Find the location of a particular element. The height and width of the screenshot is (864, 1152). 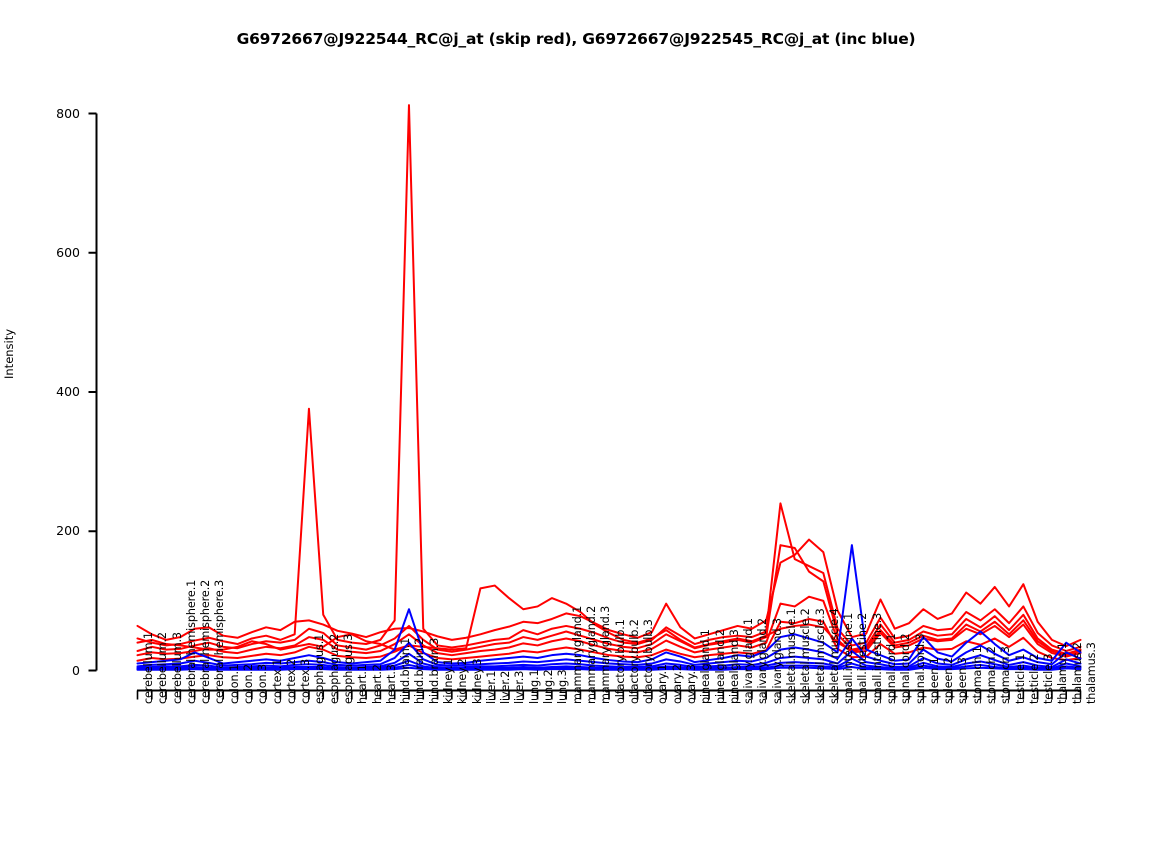

y-tick-label: 600 is located at coordinates (68, 252).